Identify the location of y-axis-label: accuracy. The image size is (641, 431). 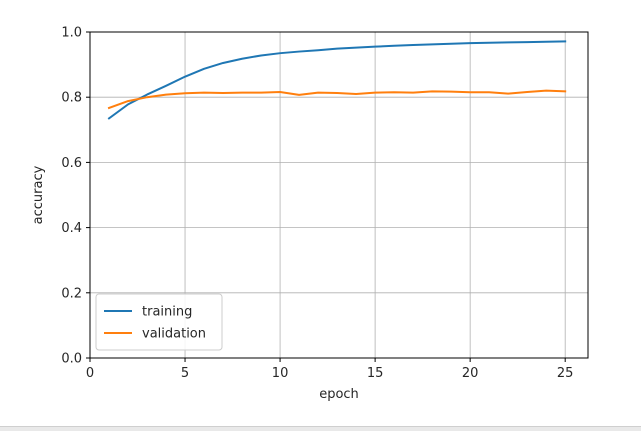
(38, 194).